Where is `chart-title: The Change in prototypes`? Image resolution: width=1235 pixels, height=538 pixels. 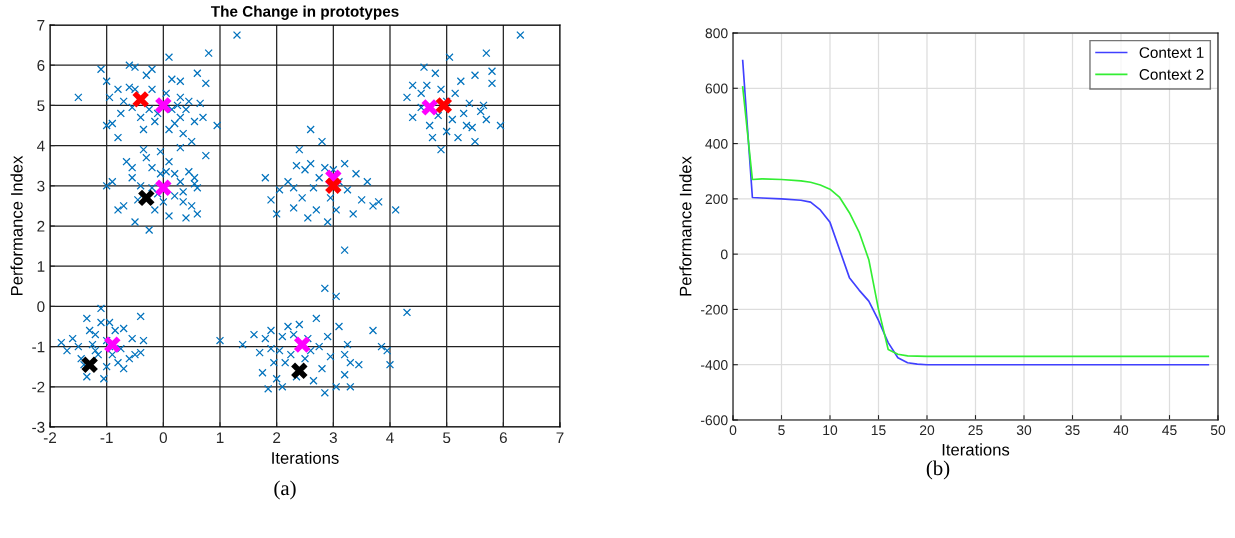
chart-title: The Change in prototypes is located at coordinates (304, 12).